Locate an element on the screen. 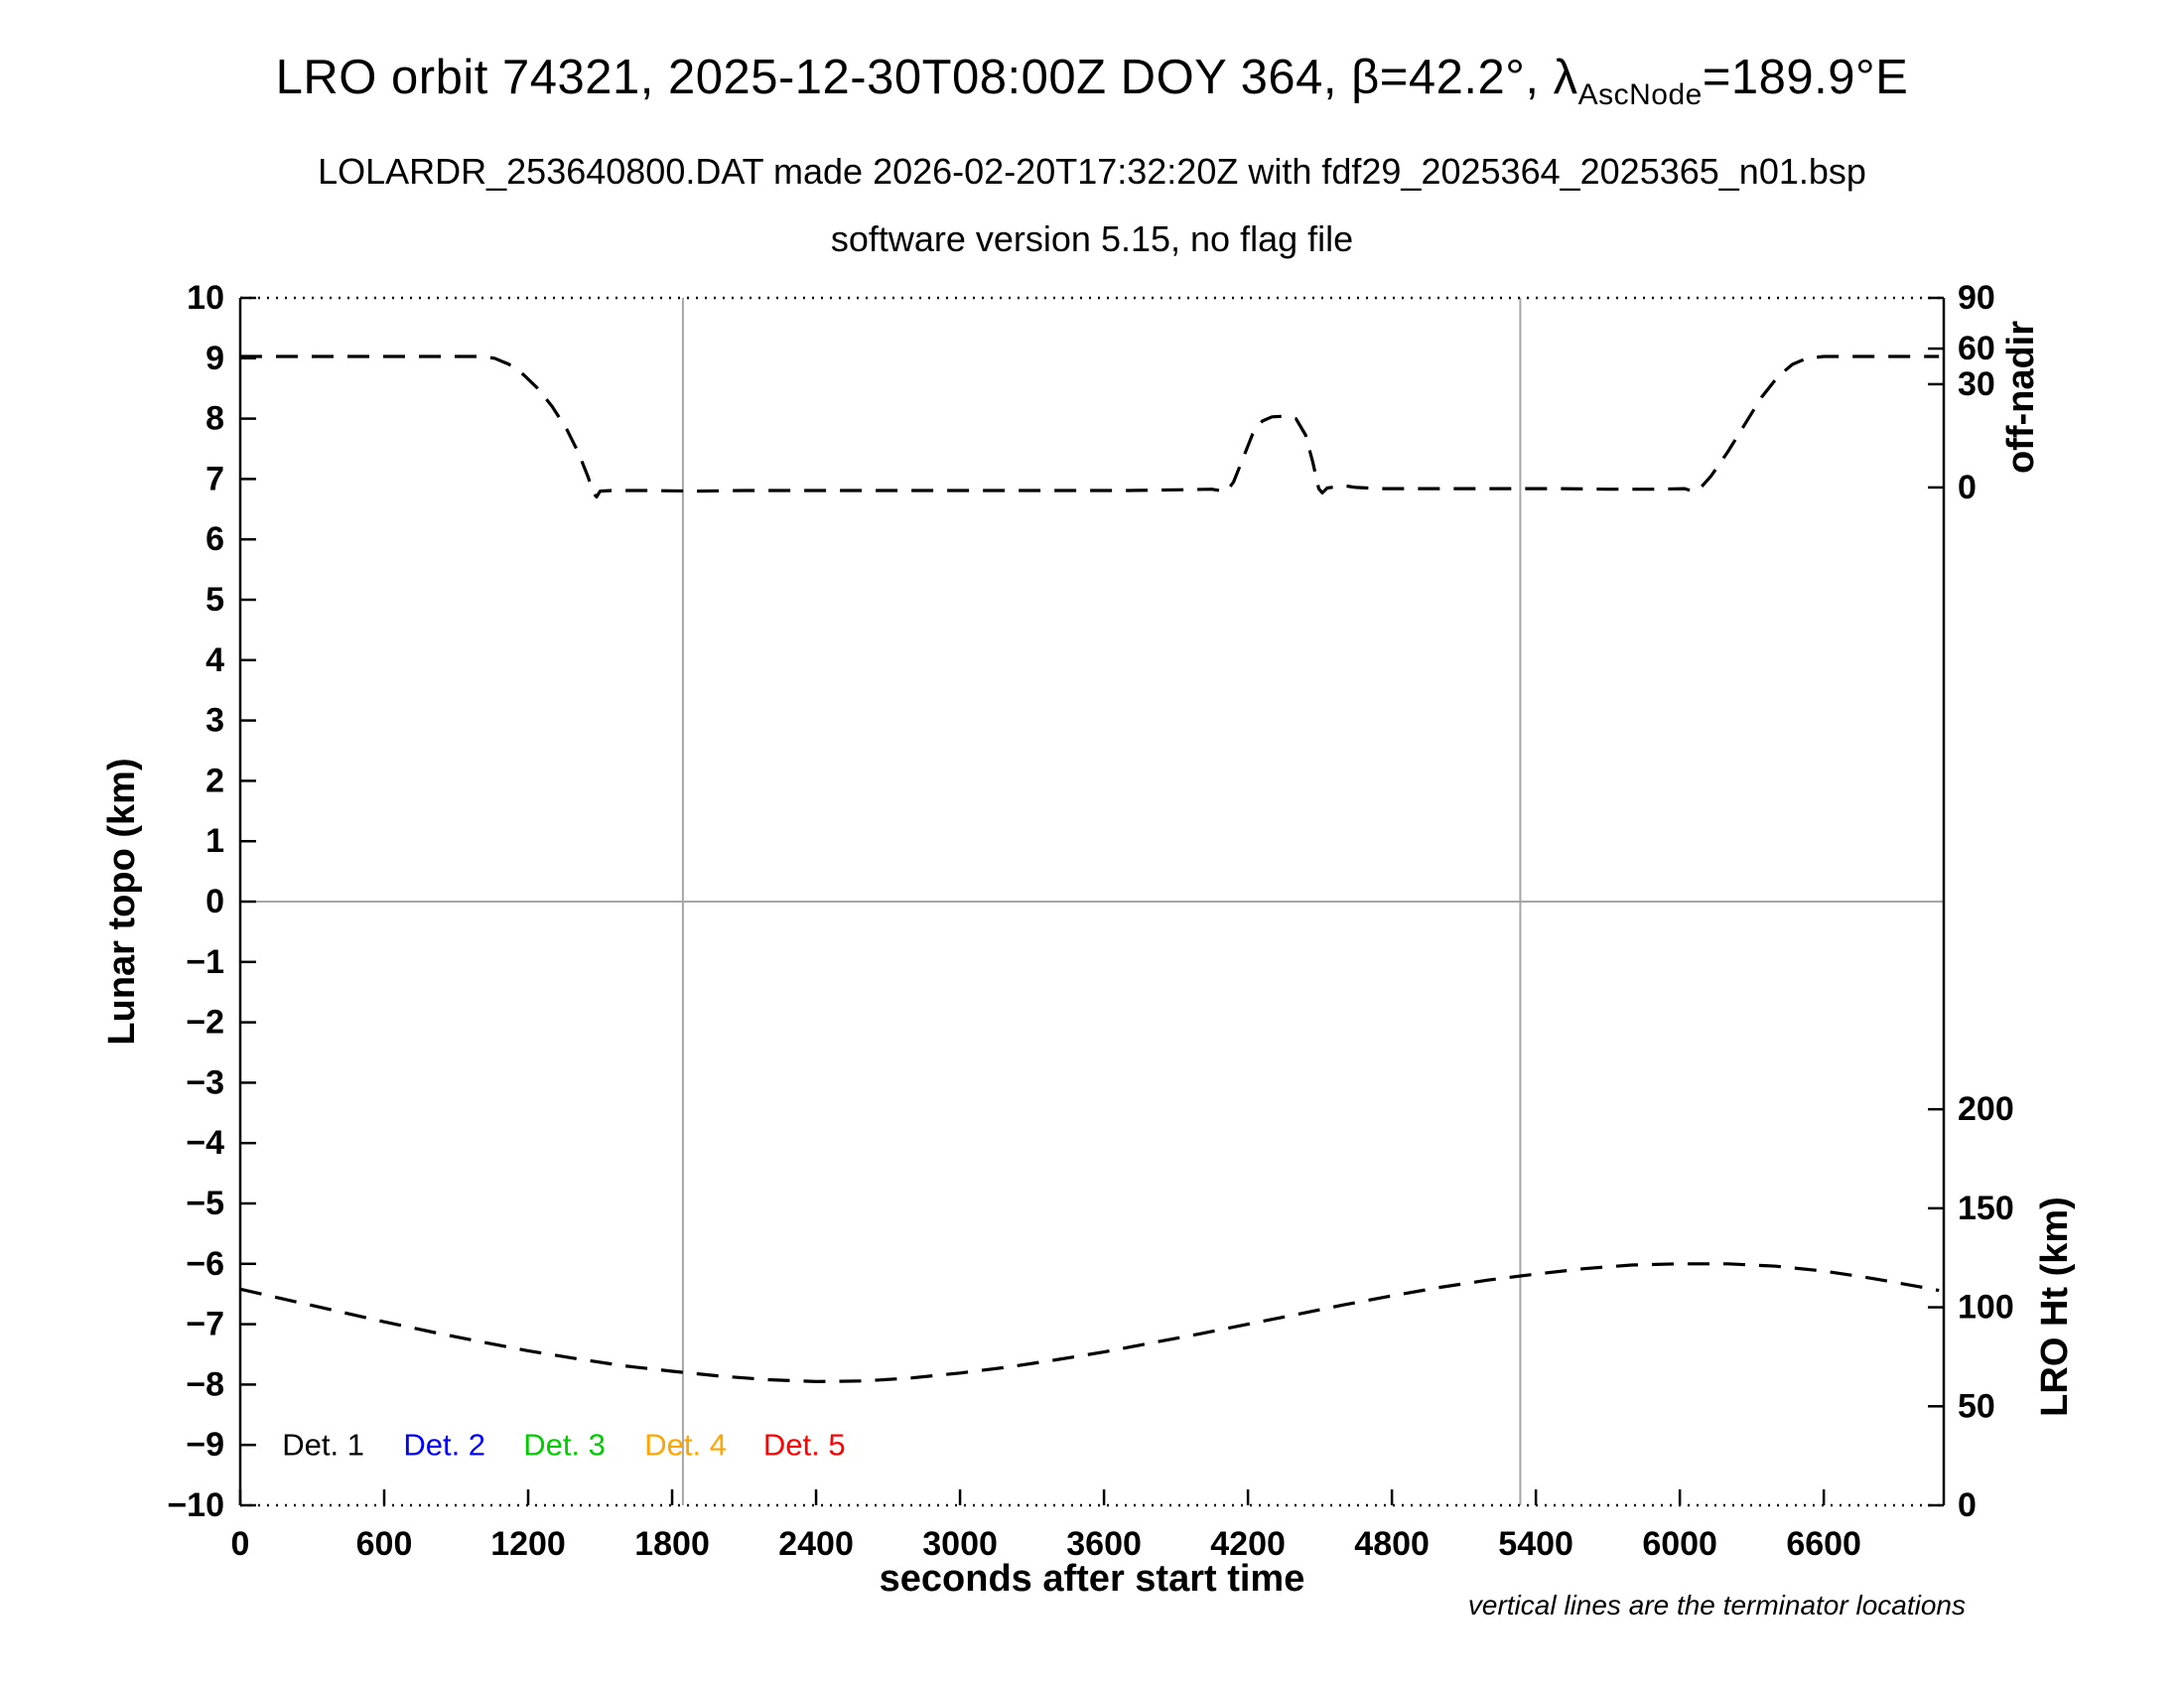  off-nadir-curve is located at coordinates (1090, 426).